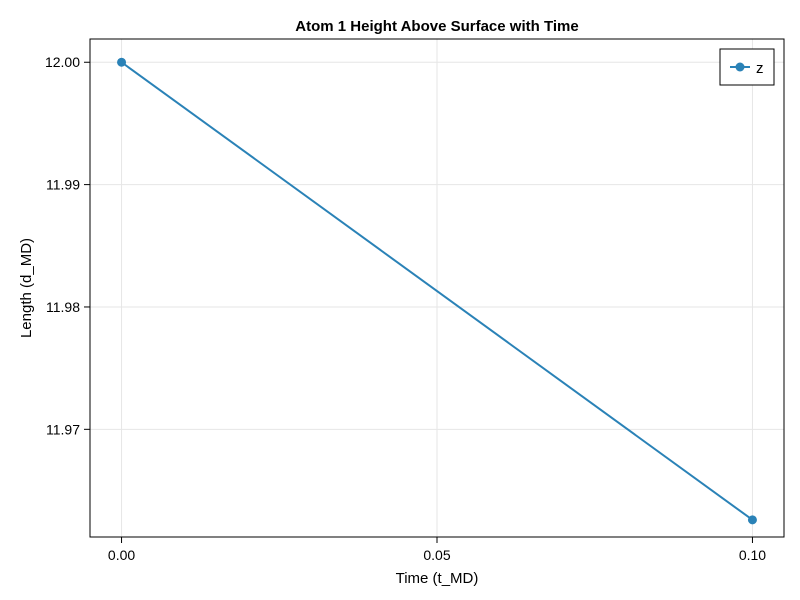 The height and width of the screenshot is (600, 800). Describe the element at coordinates (752, 555) in the screenshot. I see `x-tick-label: 0.10` at that location.